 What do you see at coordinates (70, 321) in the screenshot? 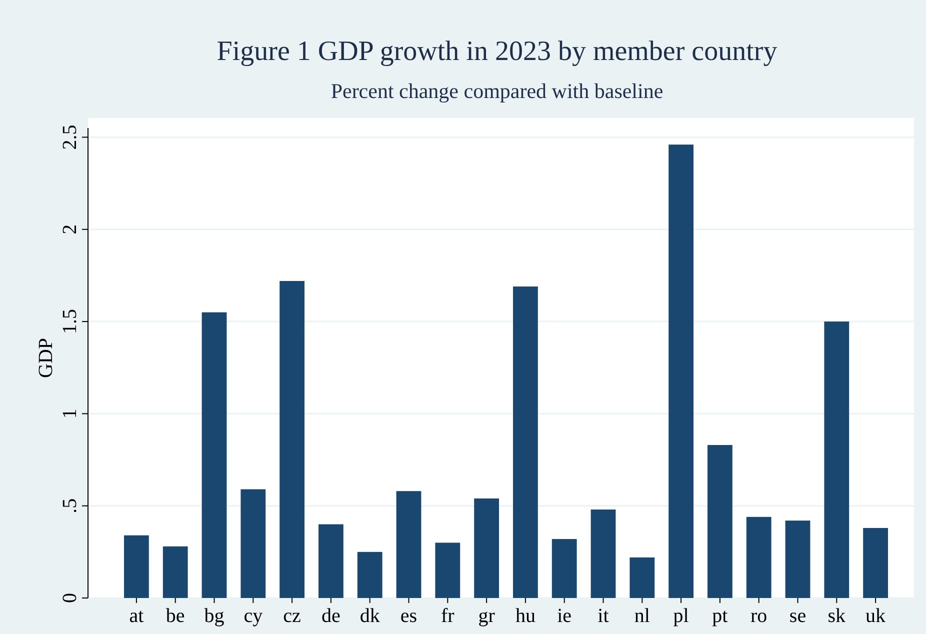
I see `y-tick-label: 1.5` at bounding box center [70, 321].